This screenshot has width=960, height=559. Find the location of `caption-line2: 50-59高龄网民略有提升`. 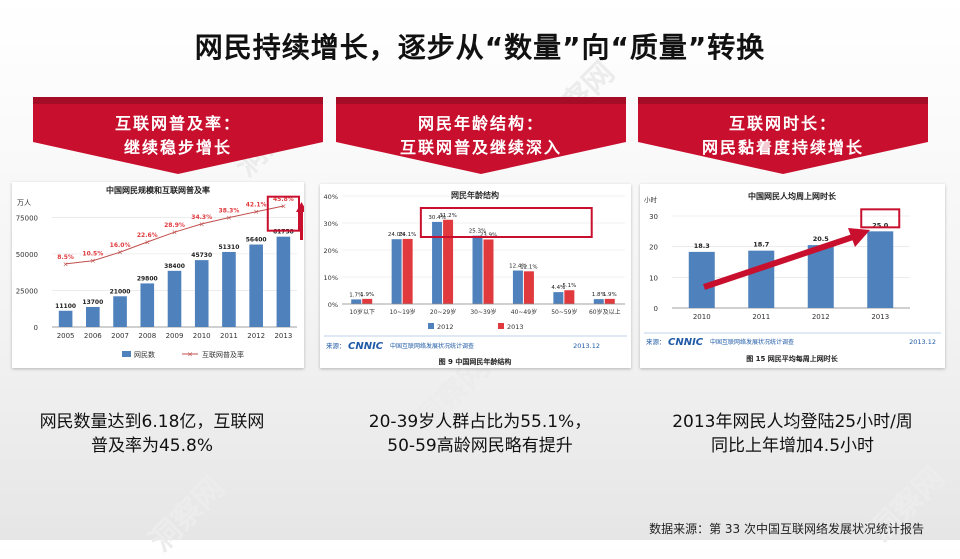

caption-line2: 50-59高龄网民略有提升 is located at coordinates (480, 446).